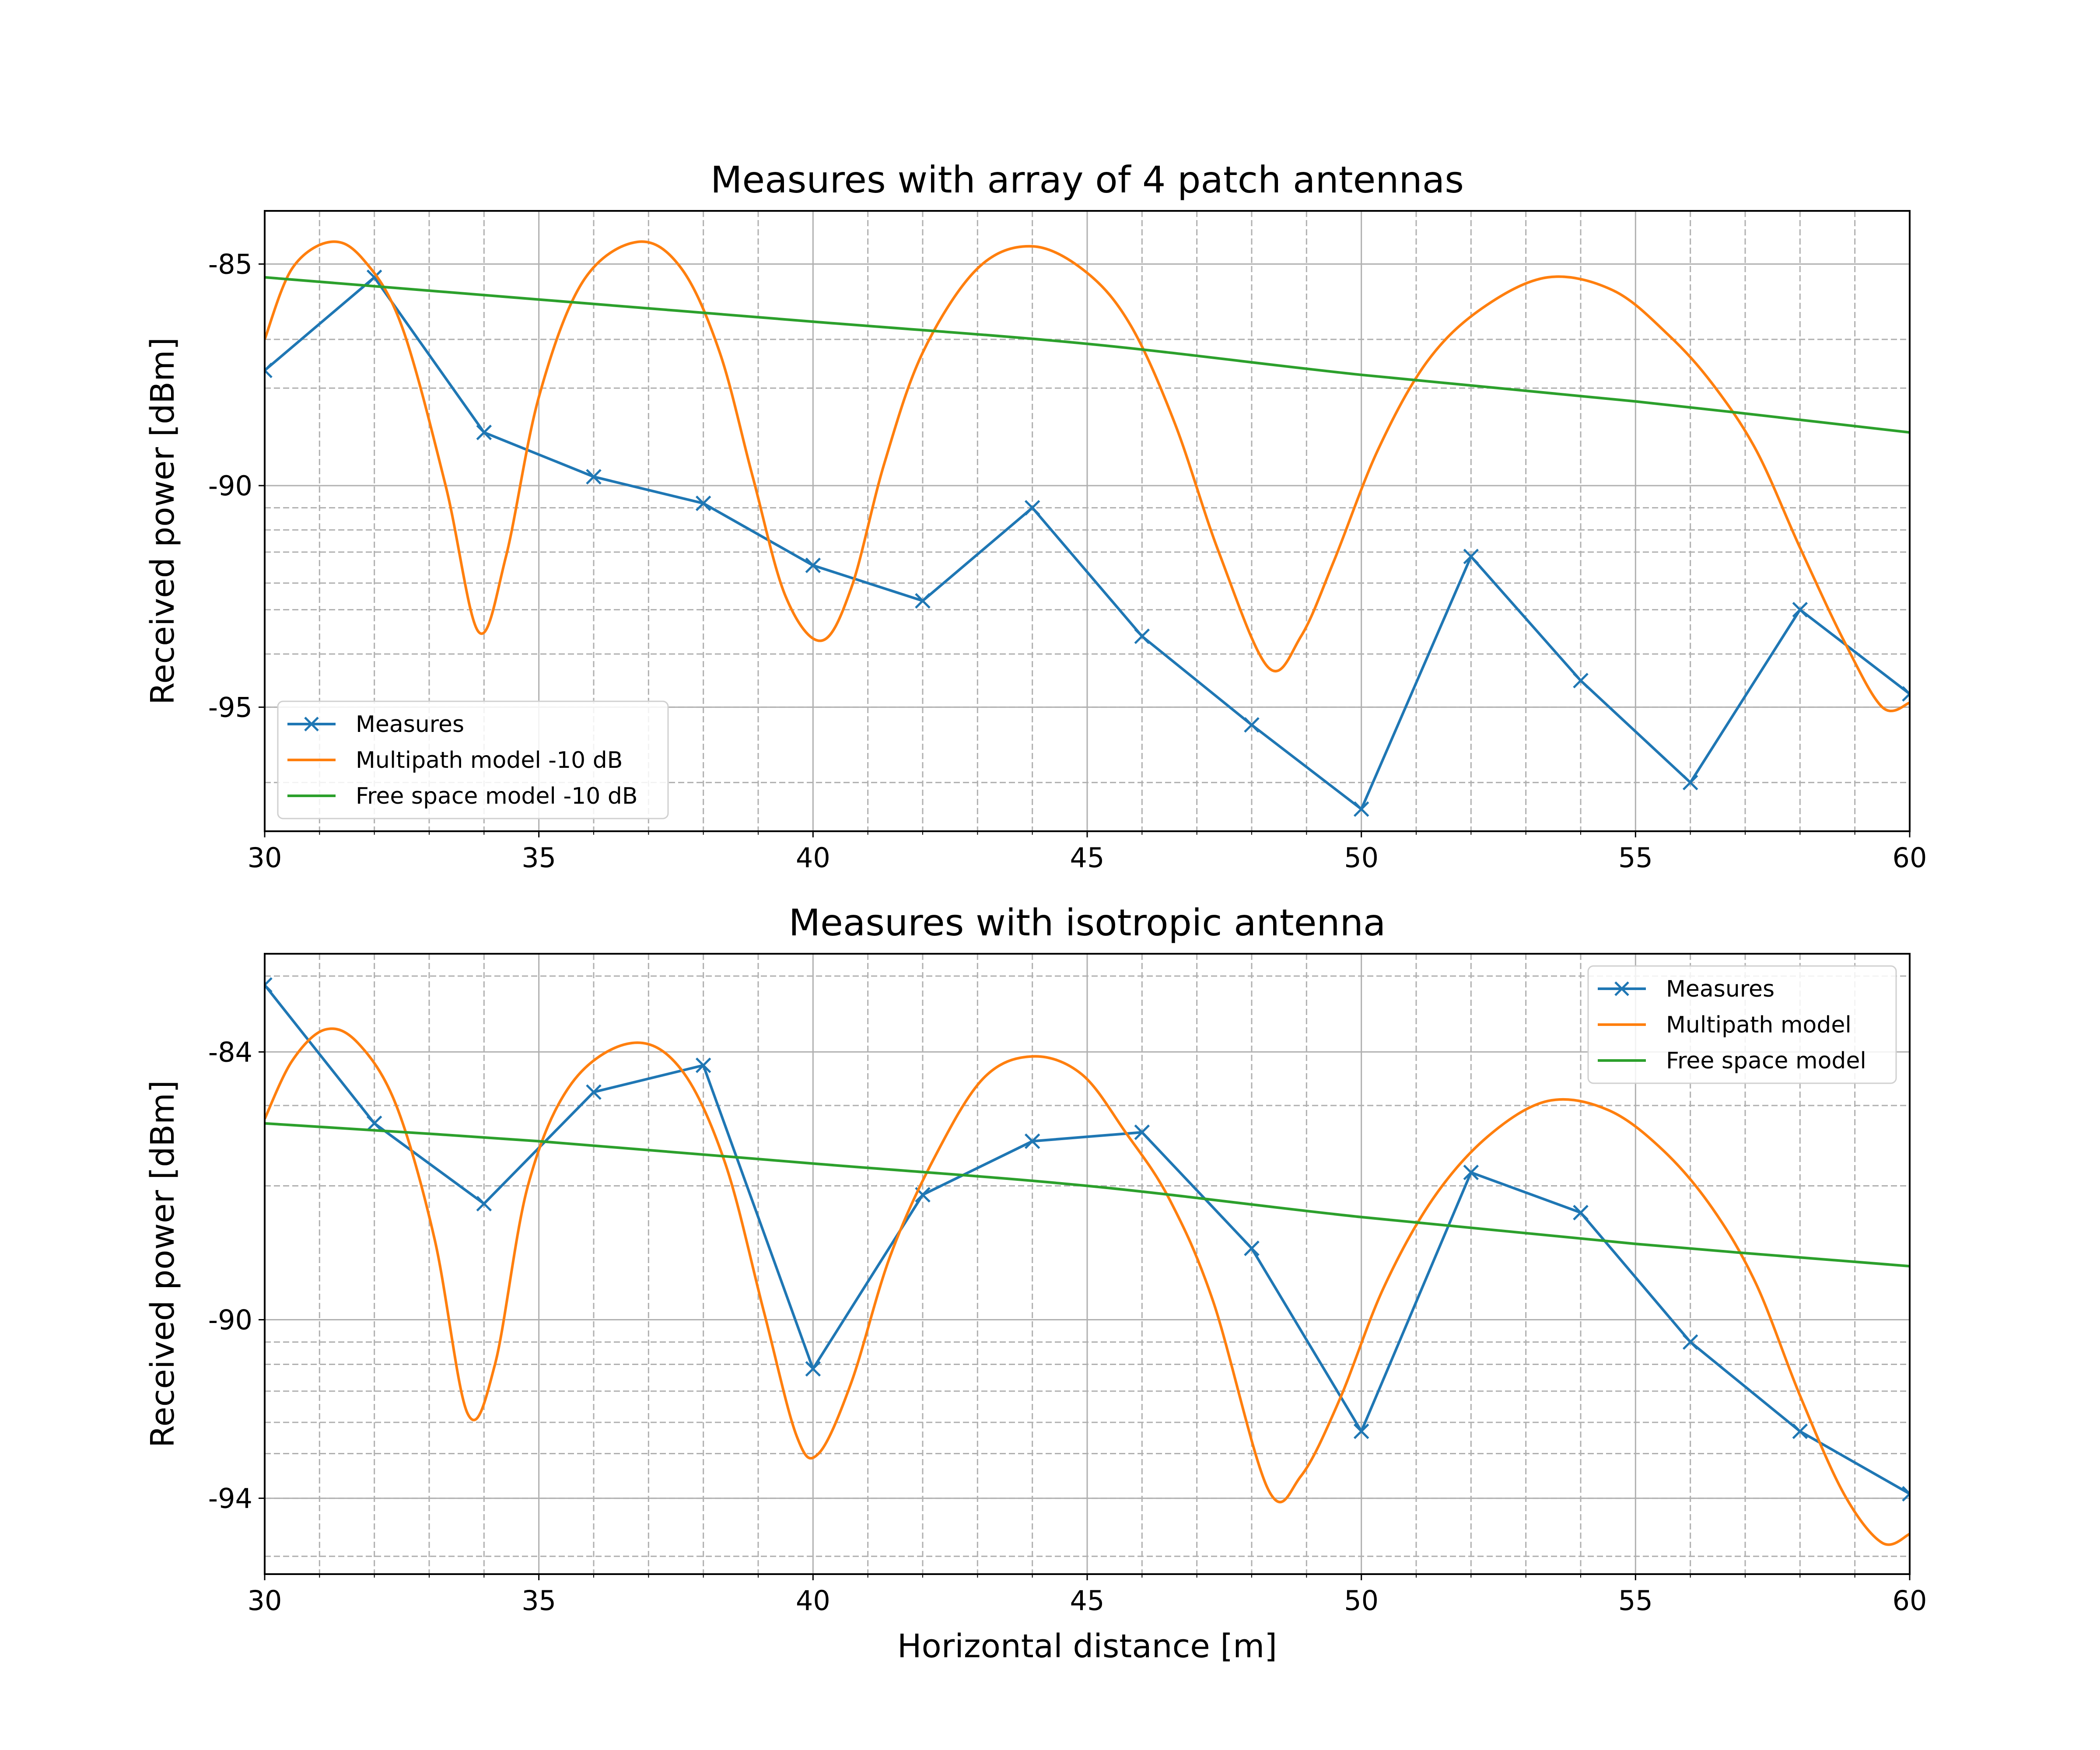  I want to click on chart-title: Measures with array of 4 patch antennas, so click(1087, 179).